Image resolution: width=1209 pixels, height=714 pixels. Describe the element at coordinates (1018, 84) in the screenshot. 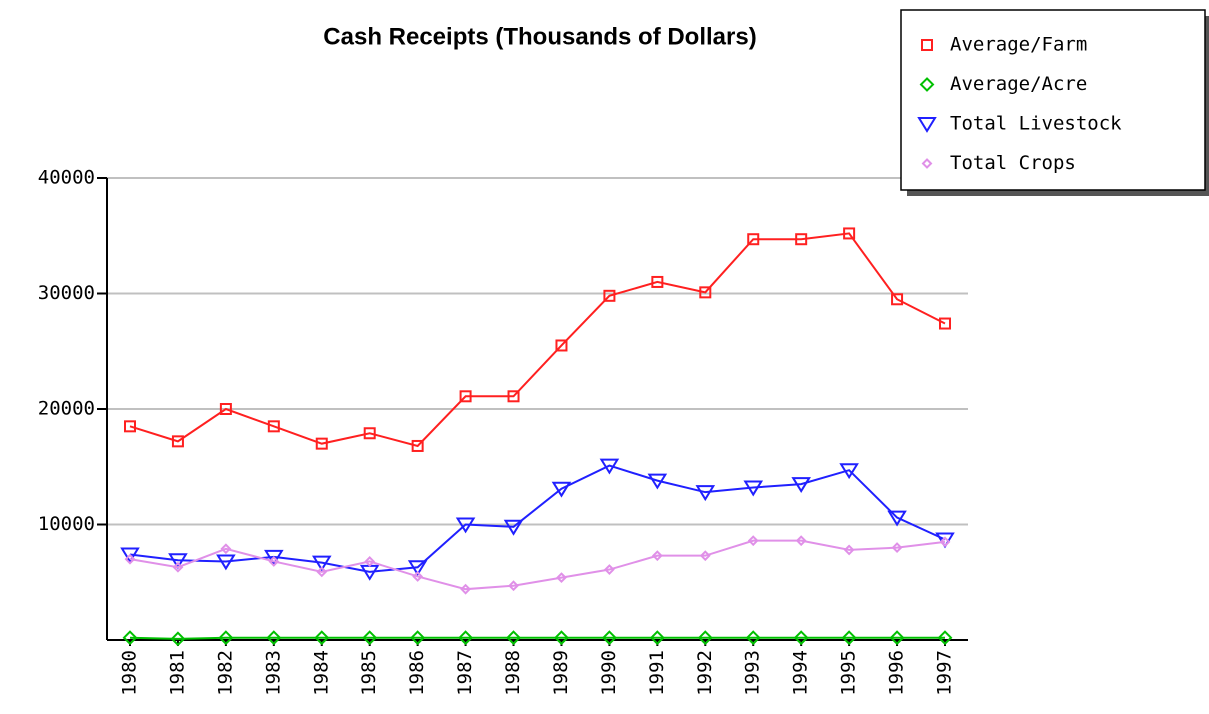

I see `legend-label: Average/Acre` at that location.